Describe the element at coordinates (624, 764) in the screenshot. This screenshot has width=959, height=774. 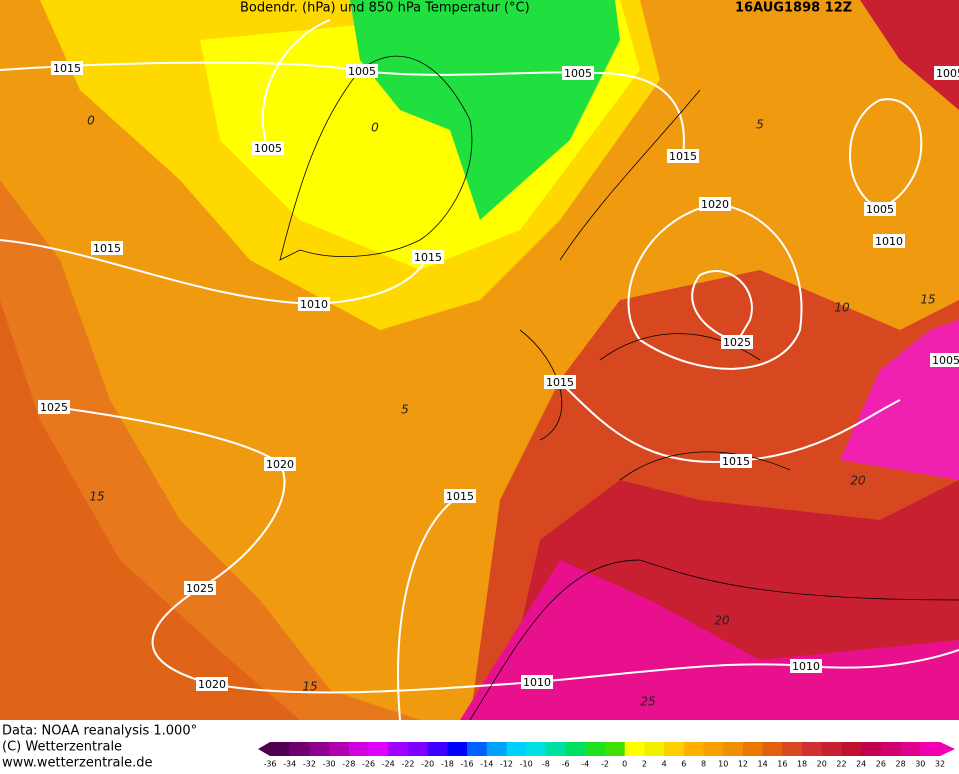
I see `colorbar-tick-label: 0` at that location.